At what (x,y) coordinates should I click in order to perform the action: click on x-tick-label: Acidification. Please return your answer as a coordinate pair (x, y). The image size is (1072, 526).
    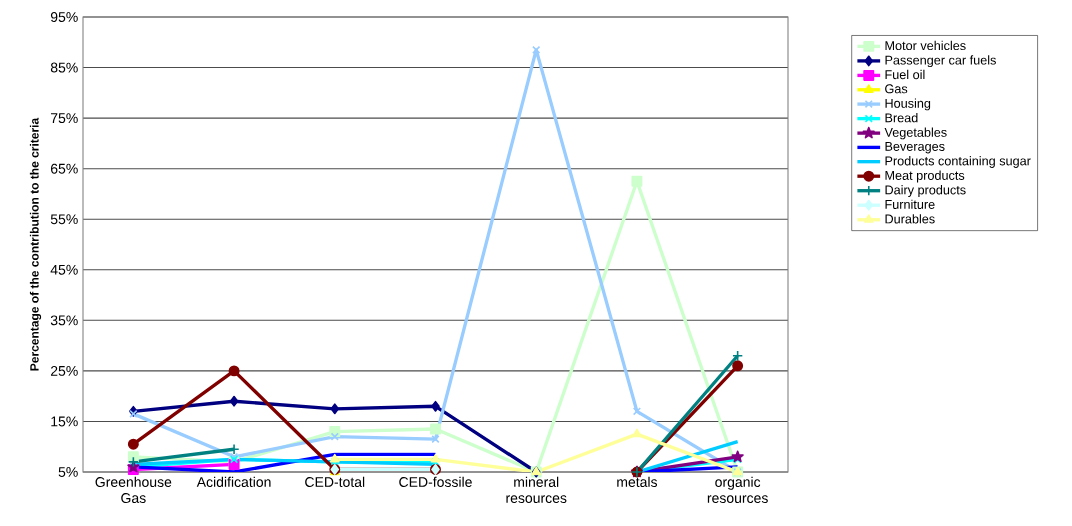
    Looking at the image, I should click on (233, 481).